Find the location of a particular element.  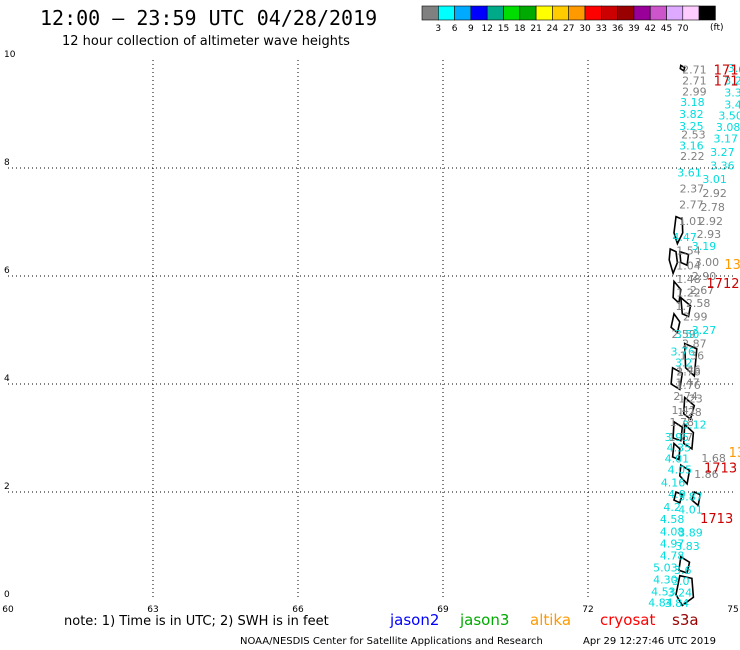

longitude-tick-label: 66 is located at coordinates (298, 610).